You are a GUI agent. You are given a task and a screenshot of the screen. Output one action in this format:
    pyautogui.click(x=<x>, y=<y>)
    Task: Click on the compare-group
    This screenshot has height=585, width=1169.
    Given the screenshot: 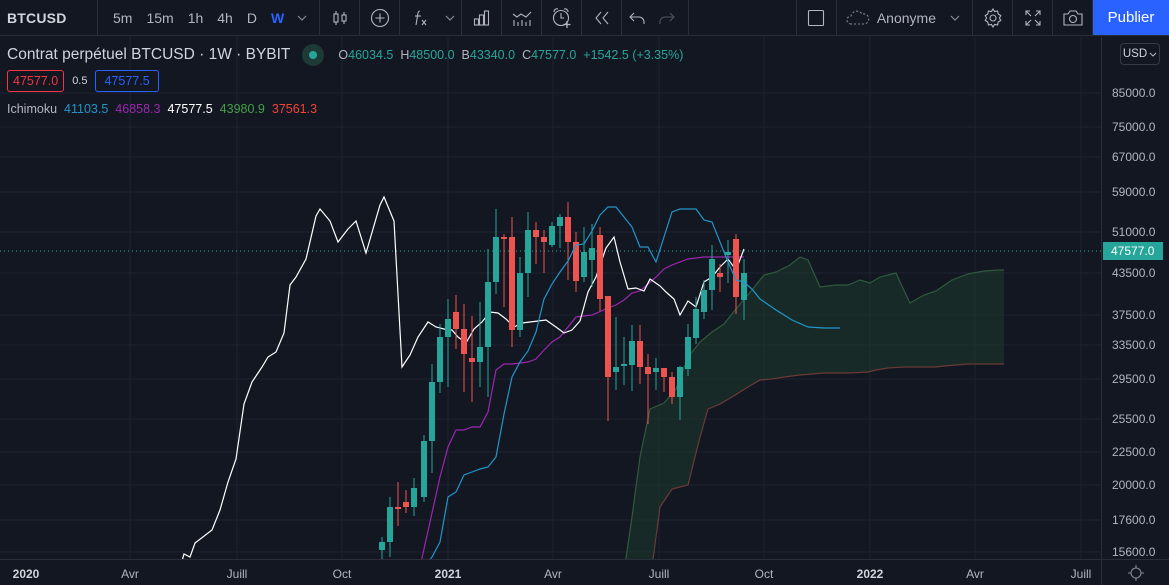 What is the action you would take?
    pyautogui.click(x=380, y=18)
    